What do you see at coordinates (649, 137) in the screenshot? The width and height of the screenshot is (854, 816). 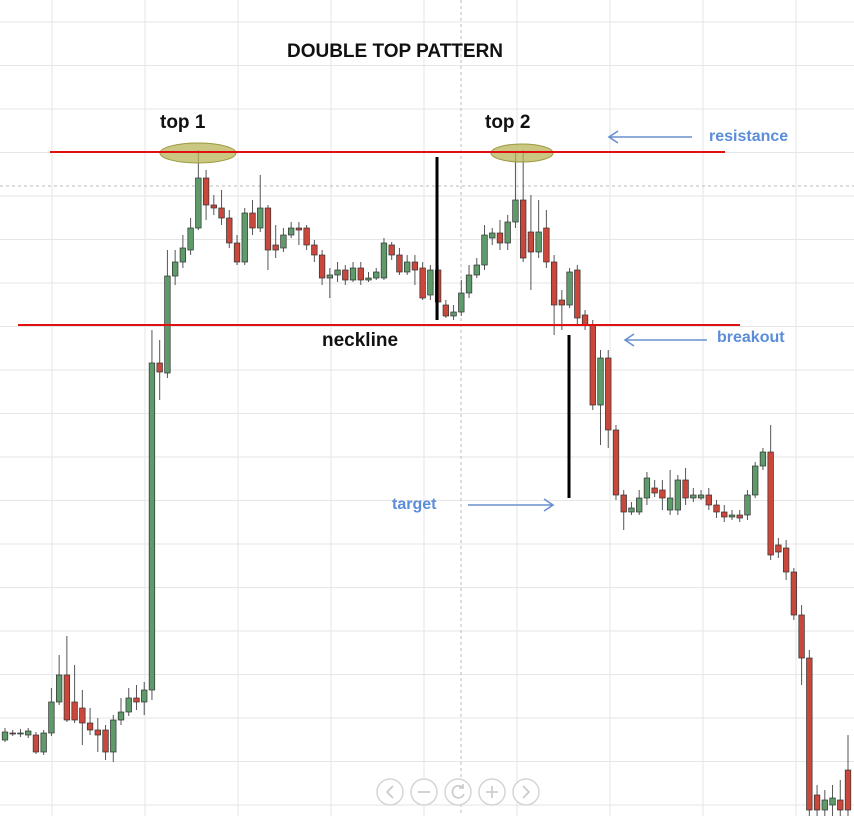 I see `resistance-arrow` at bounding box center [649, 137].